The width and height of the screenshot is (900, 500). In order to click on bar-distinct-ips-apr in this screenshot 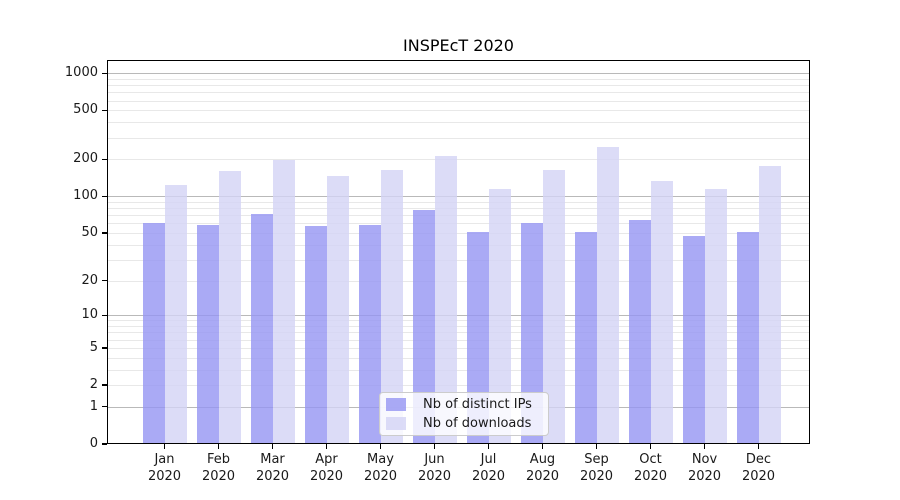, I will do `click(315, 335)`.